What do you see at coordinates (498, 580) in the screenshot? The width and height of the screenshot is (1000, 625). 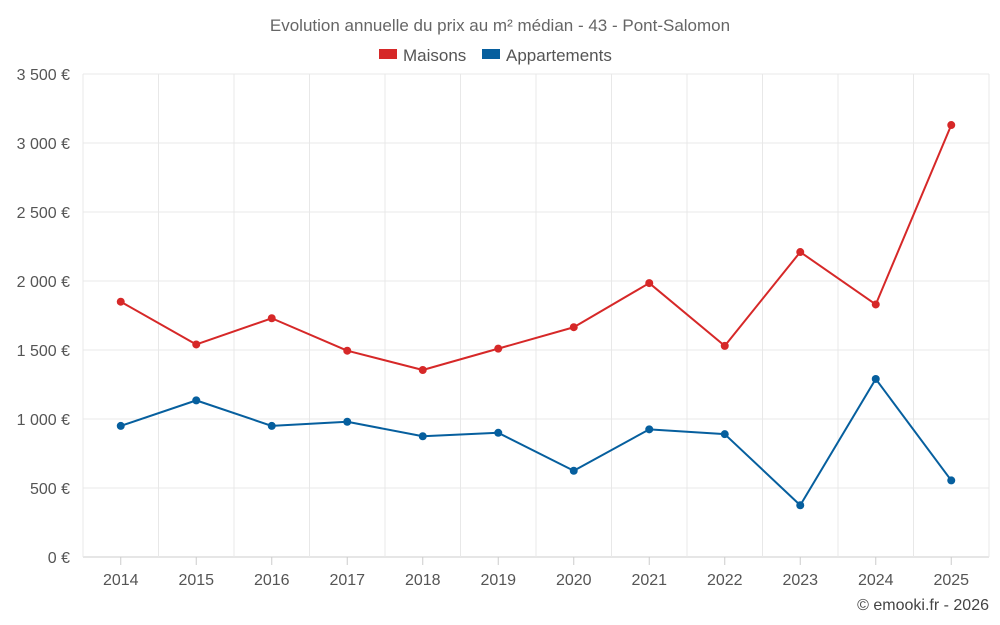 I see `x-tick-label: 2019` at bounding box center [498, 580].